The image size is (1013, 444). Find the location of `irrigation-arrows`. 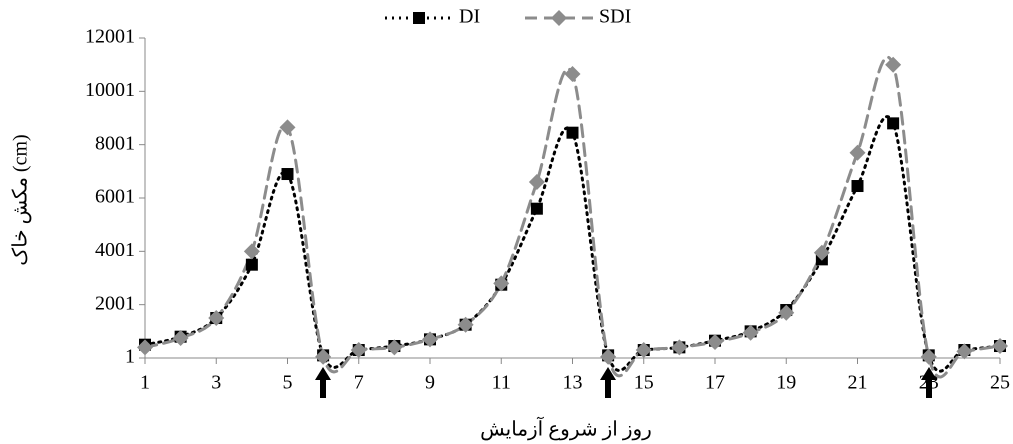

irrigation-arrows is located at coordinates (626, 382).